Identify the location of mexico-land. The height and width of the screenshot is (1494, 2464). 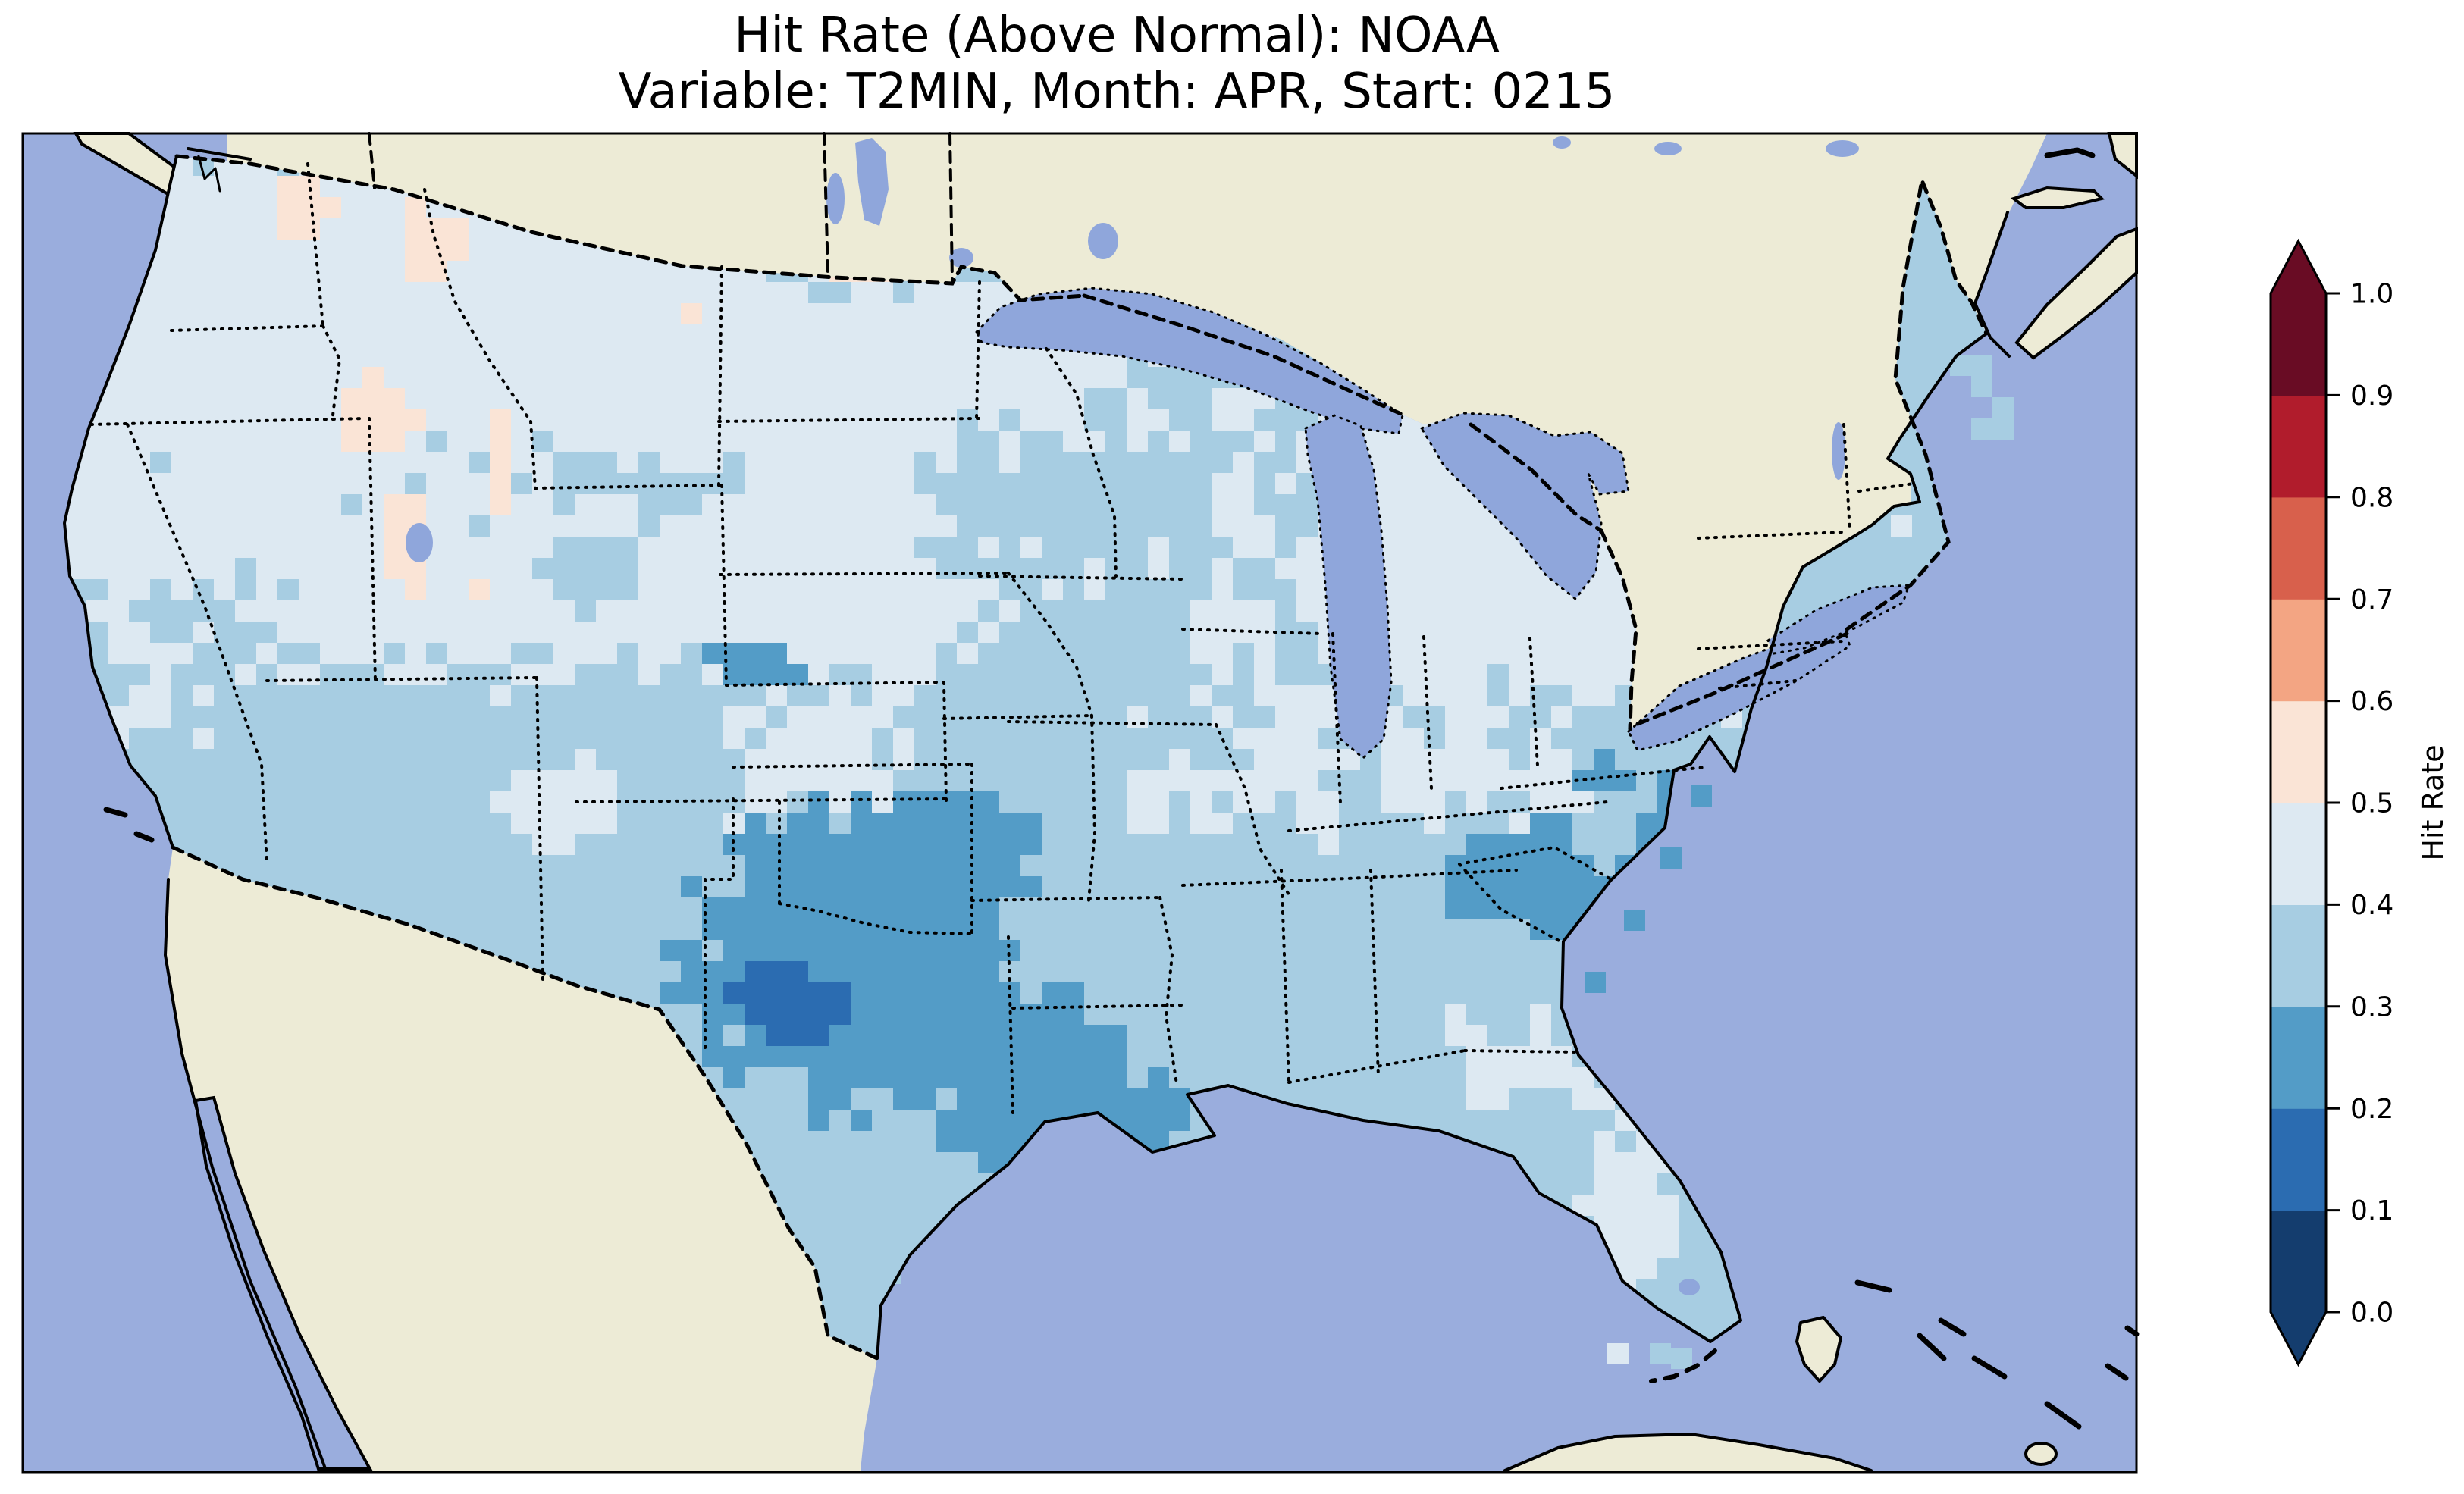
(521, 1159).